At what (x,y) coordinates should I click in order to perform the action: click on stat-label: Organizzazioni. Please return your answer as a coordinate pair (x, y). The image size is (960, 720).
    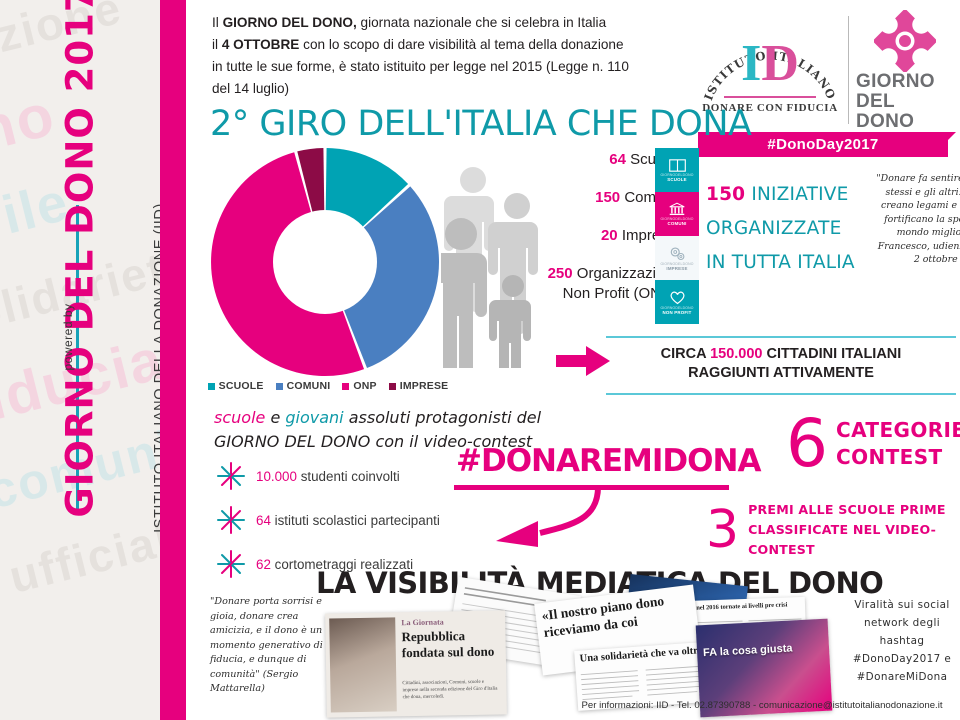
    Looking at the image, I should click on (626, 273).